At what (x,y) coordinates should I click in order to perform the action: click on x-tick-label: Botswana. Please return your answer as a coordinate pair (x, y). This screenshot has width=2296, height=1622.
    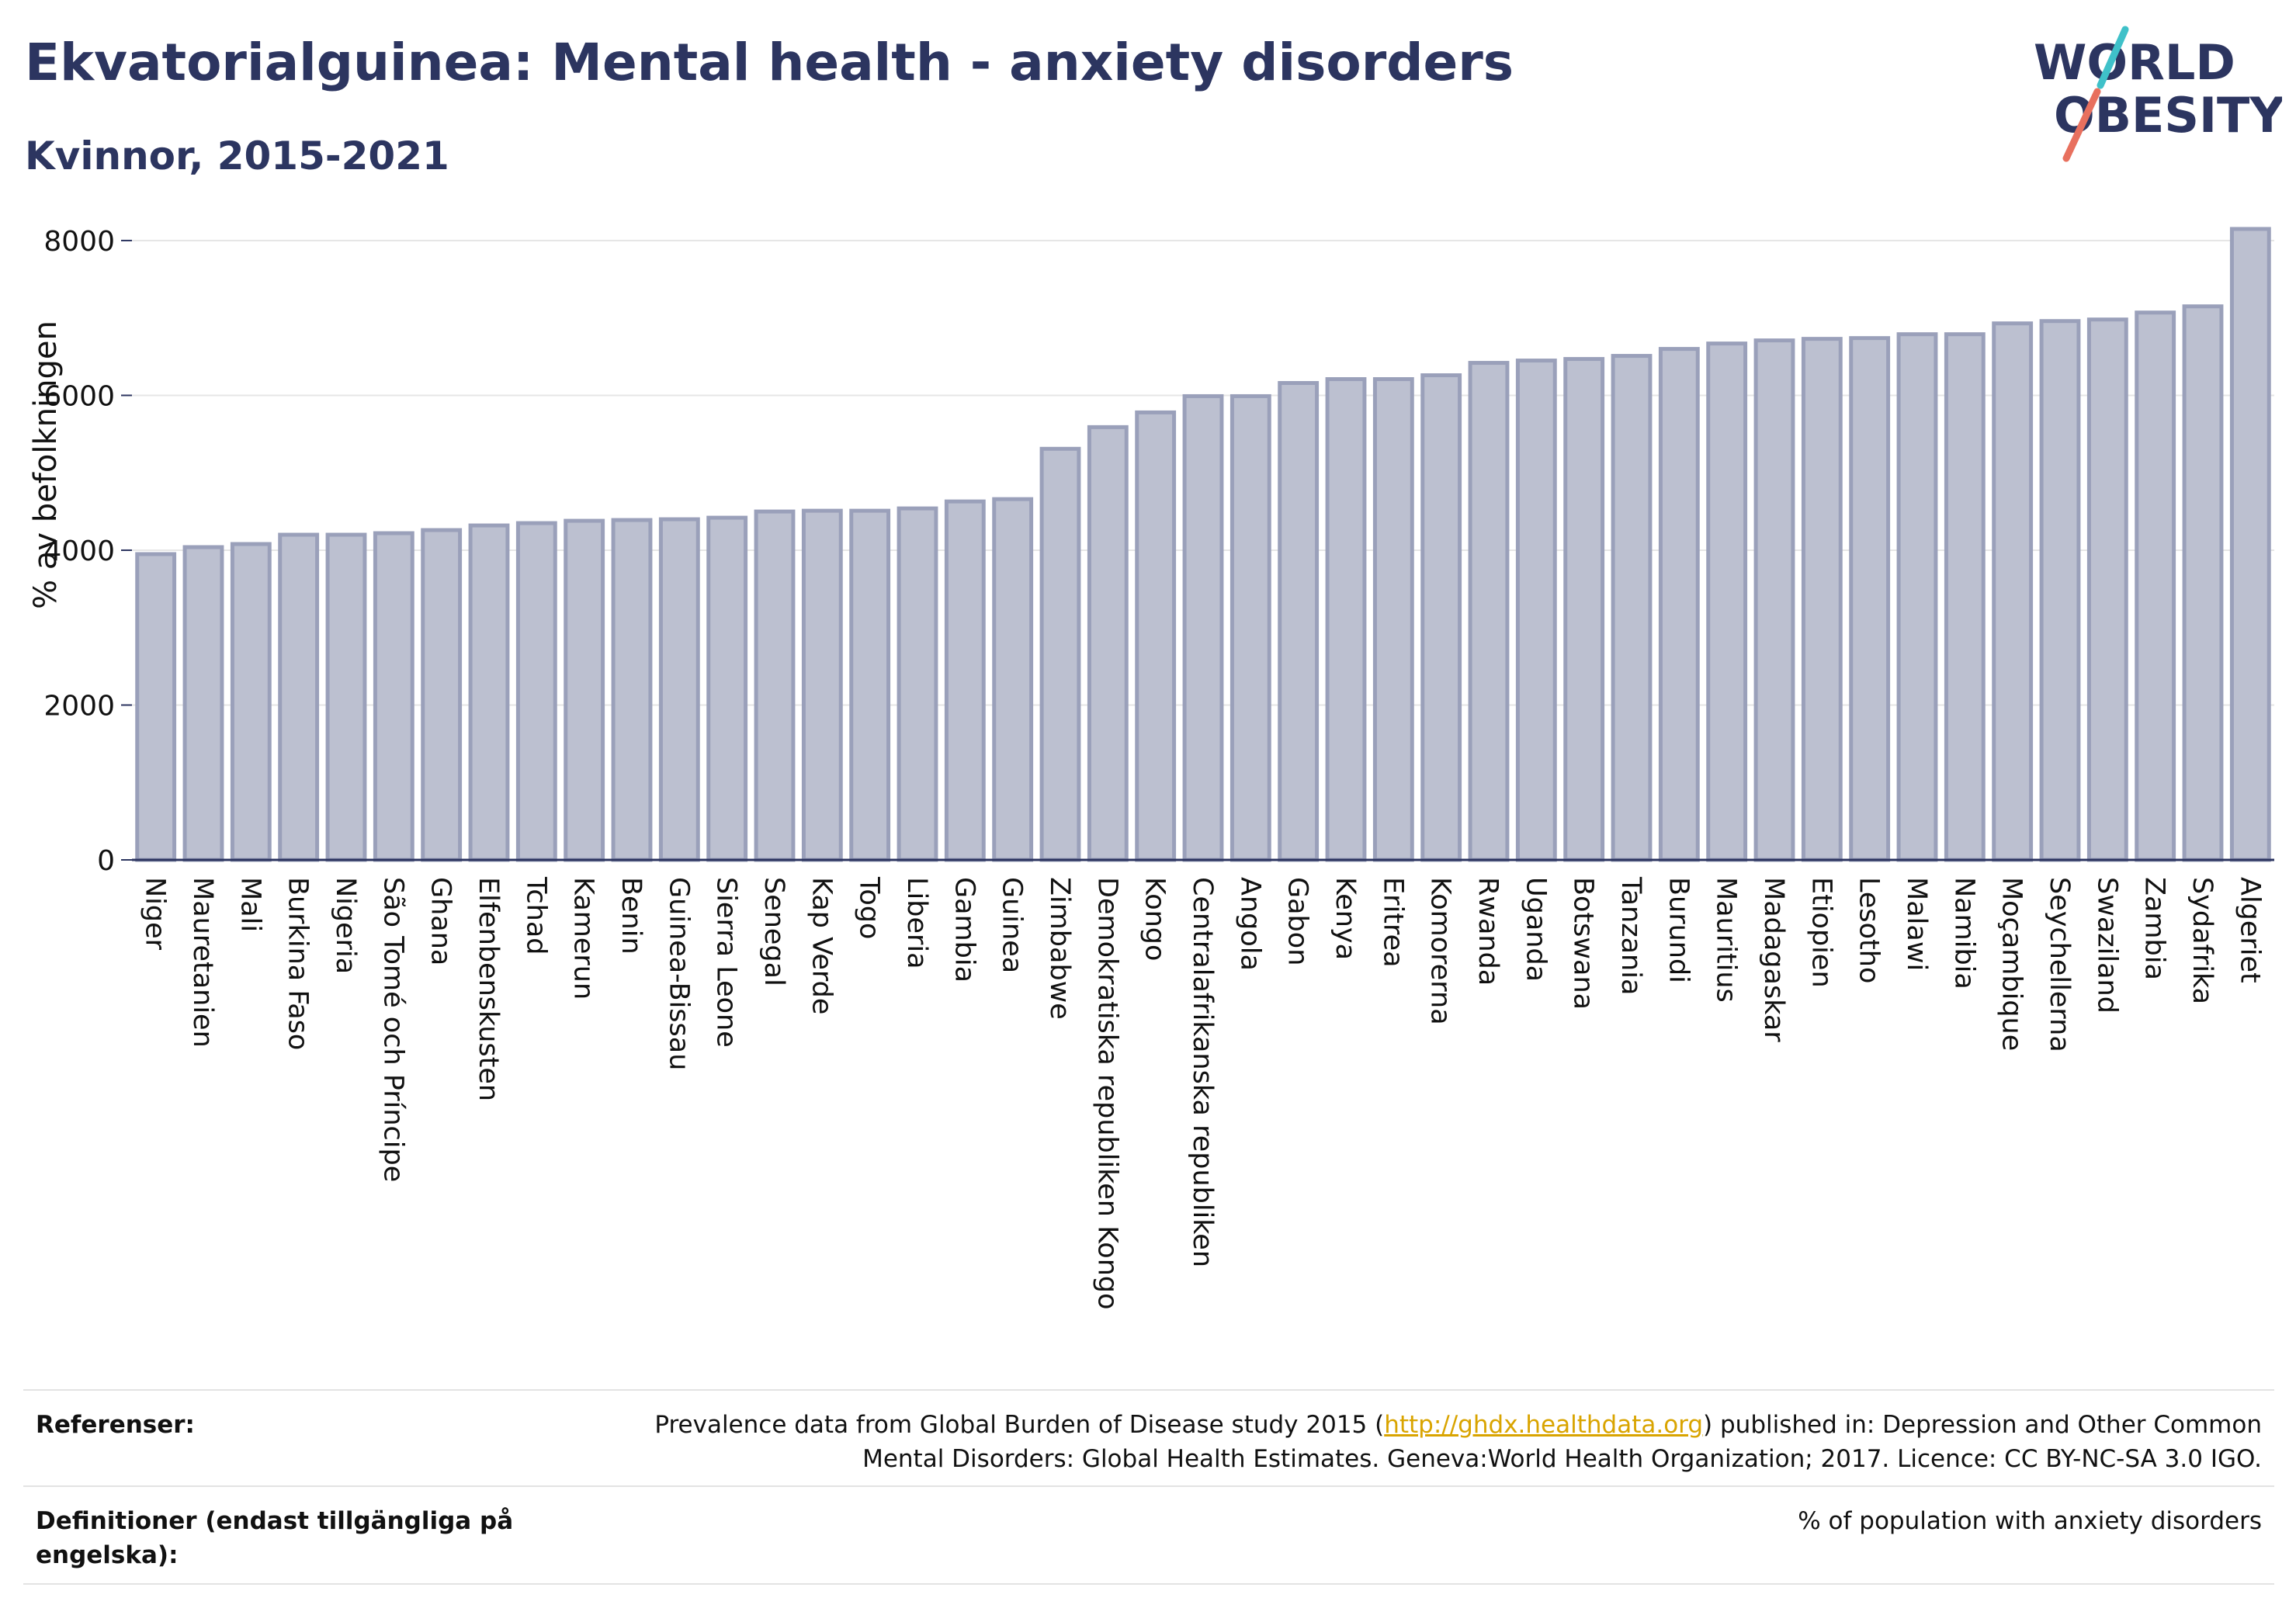
    Looking at the image, I should click on (1583, 943).